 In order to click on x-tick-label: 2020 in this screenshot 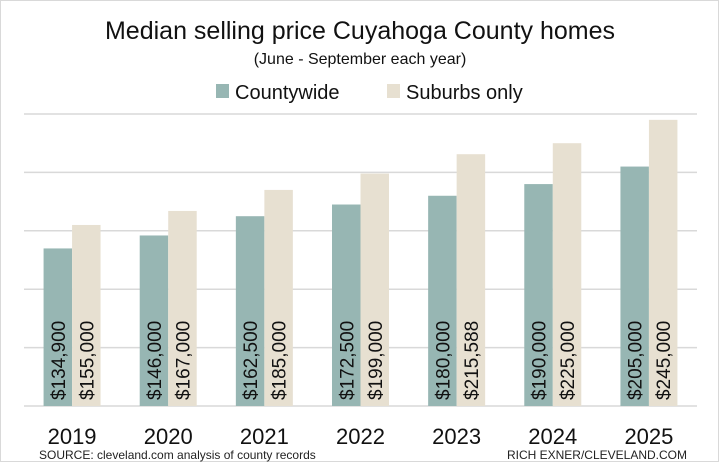, I will do `click(168, 436)`.